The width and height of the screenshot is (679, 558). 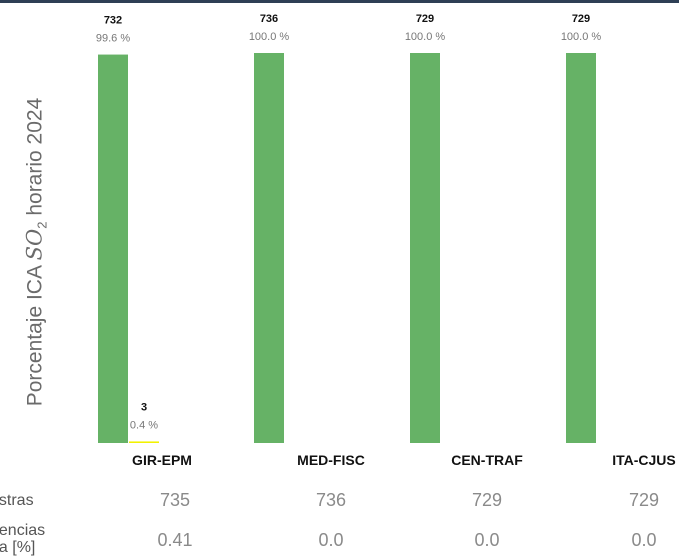 I want to click on count-label-med-fisc-s0: 736, so click(x=269, y=19).